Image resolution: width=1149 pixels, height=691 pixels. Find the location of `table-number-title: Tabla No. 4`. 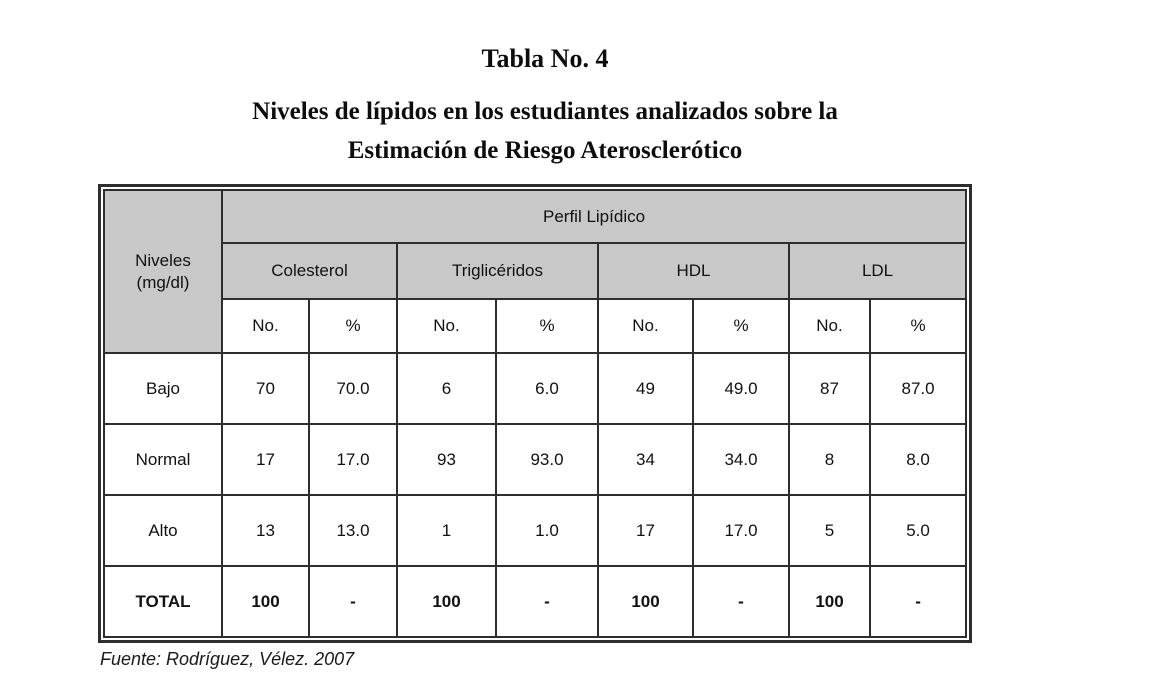

table-number-title: Tabla No. 4 is located at coordinates (545, 58).